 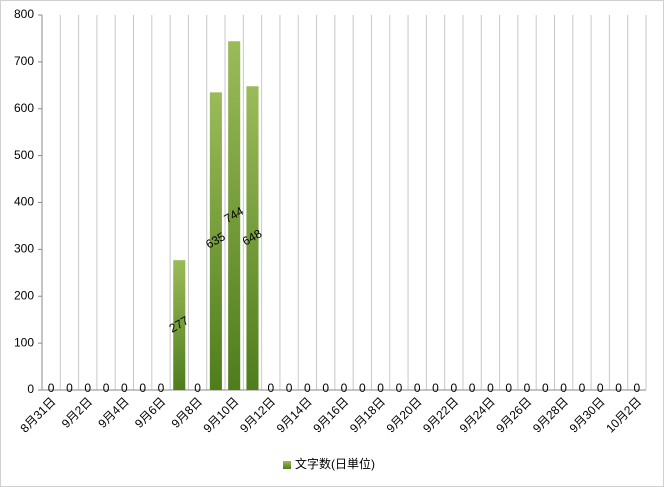 What do you see at coordinates (24, 108) in the screenshot?
I see `y-tick-label: 600` at bounding box center [24, 108].